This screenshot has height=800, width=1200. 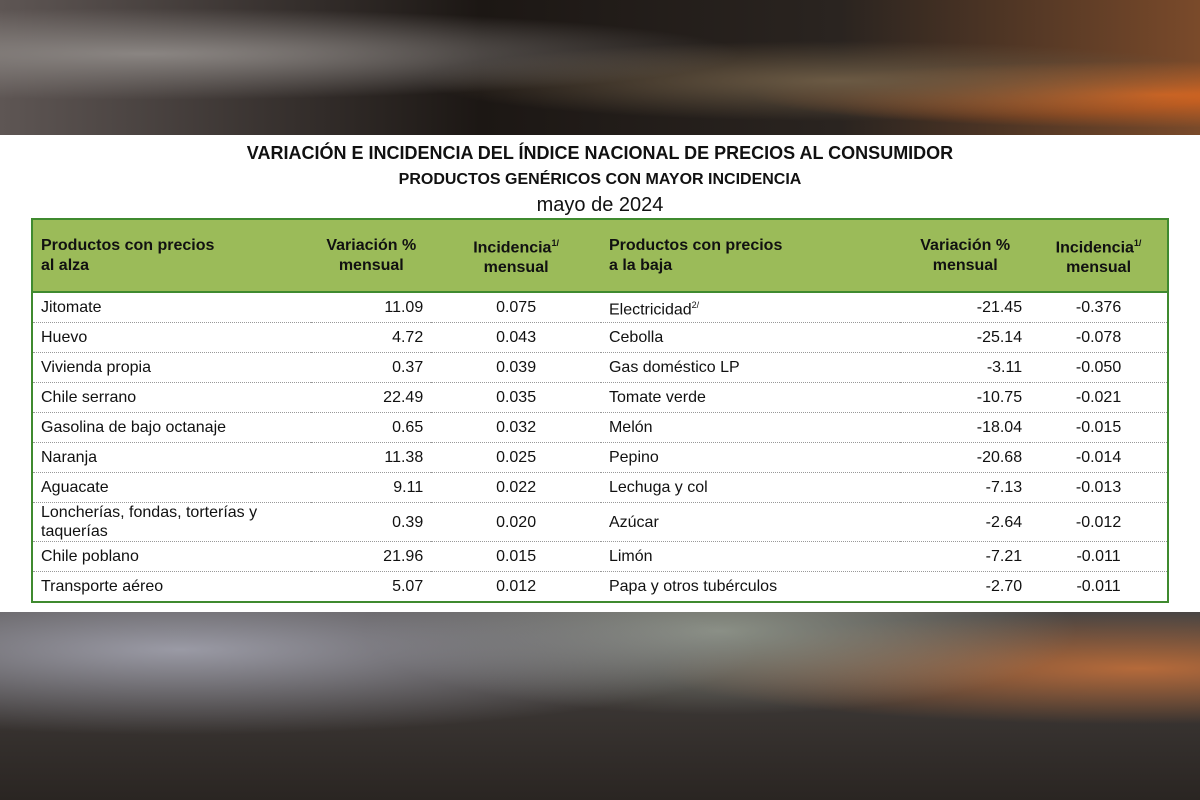 What do you see at coordinates (965, 397) in the screenshot?
I see `table-cell: -10.75` at bounding box center [965, 397].